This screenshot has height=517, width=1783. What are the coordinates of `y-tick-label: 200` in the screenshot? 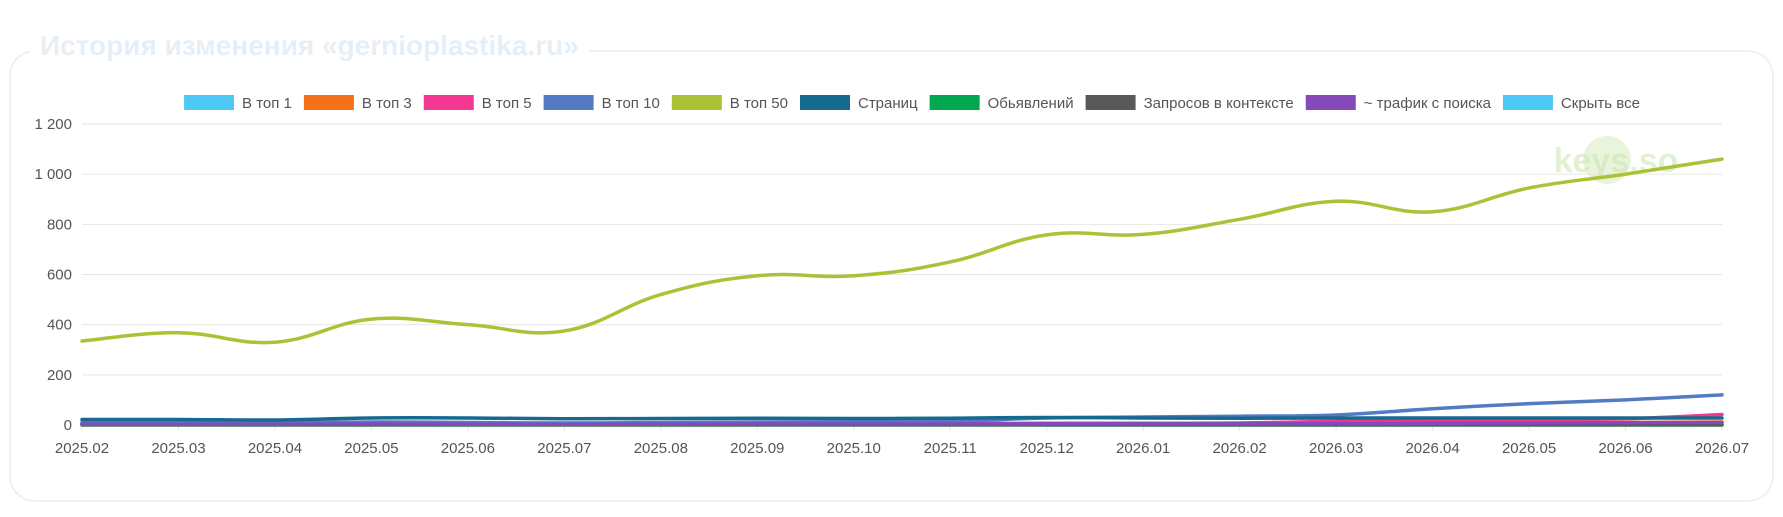 It's located at (59, 375).